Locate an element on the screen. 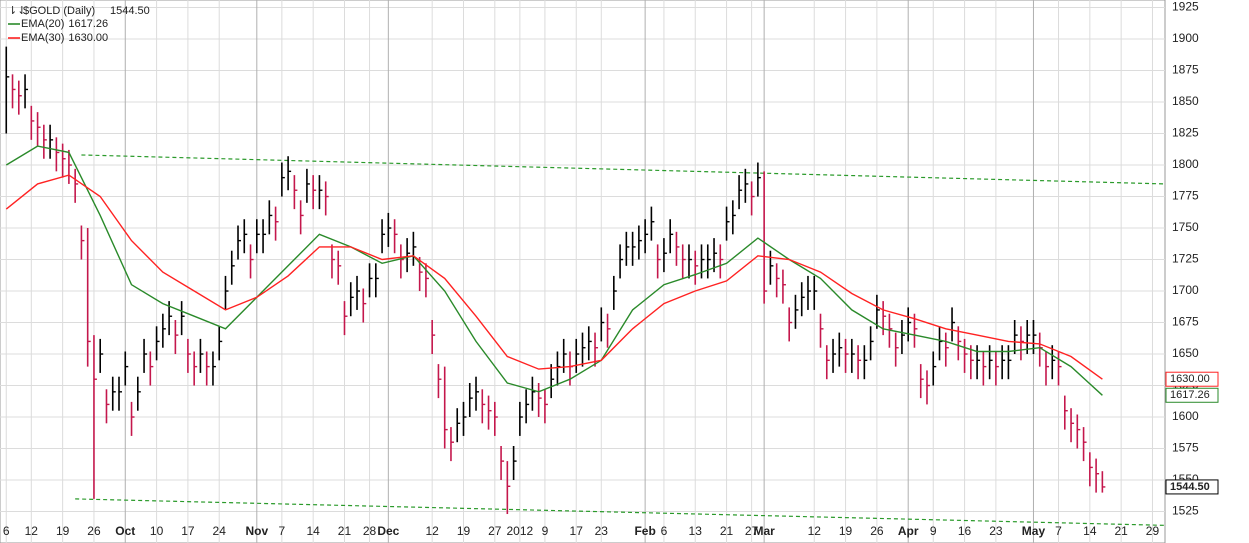 The width and height of the screenshot is (1249, 543). y-tick-label: 1875 is located at coordinates (1185, 70).